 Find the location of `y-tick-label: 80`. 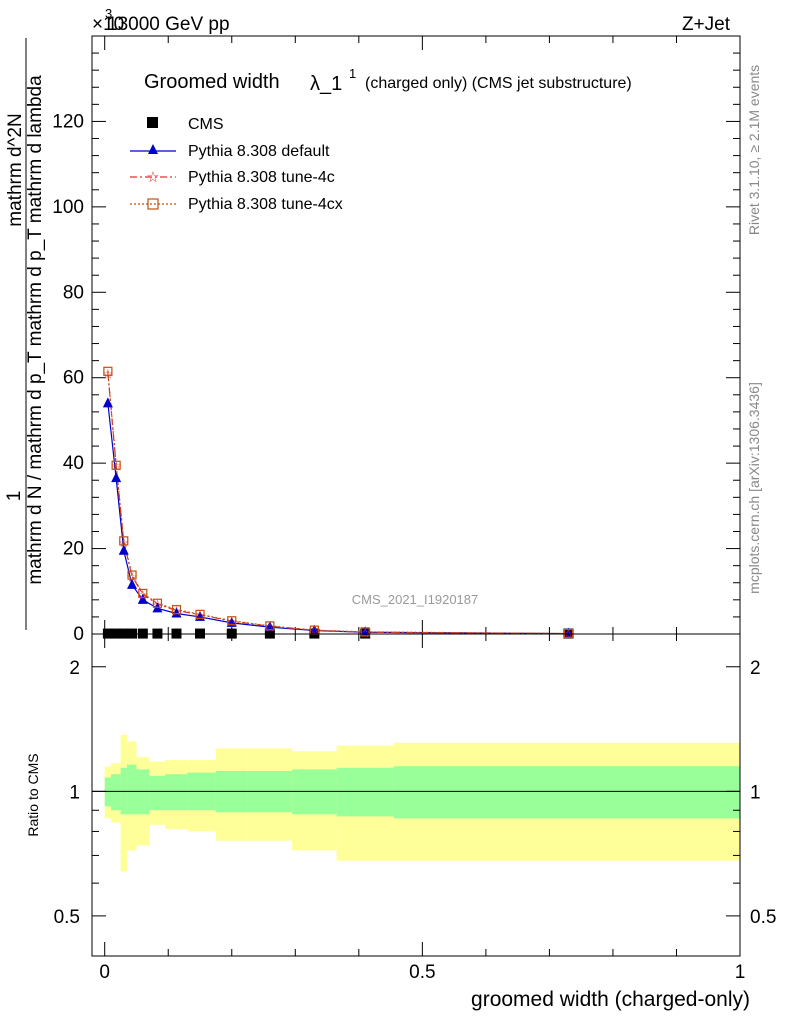

y-tick-label: 80 is located at coordinates (73, 292).